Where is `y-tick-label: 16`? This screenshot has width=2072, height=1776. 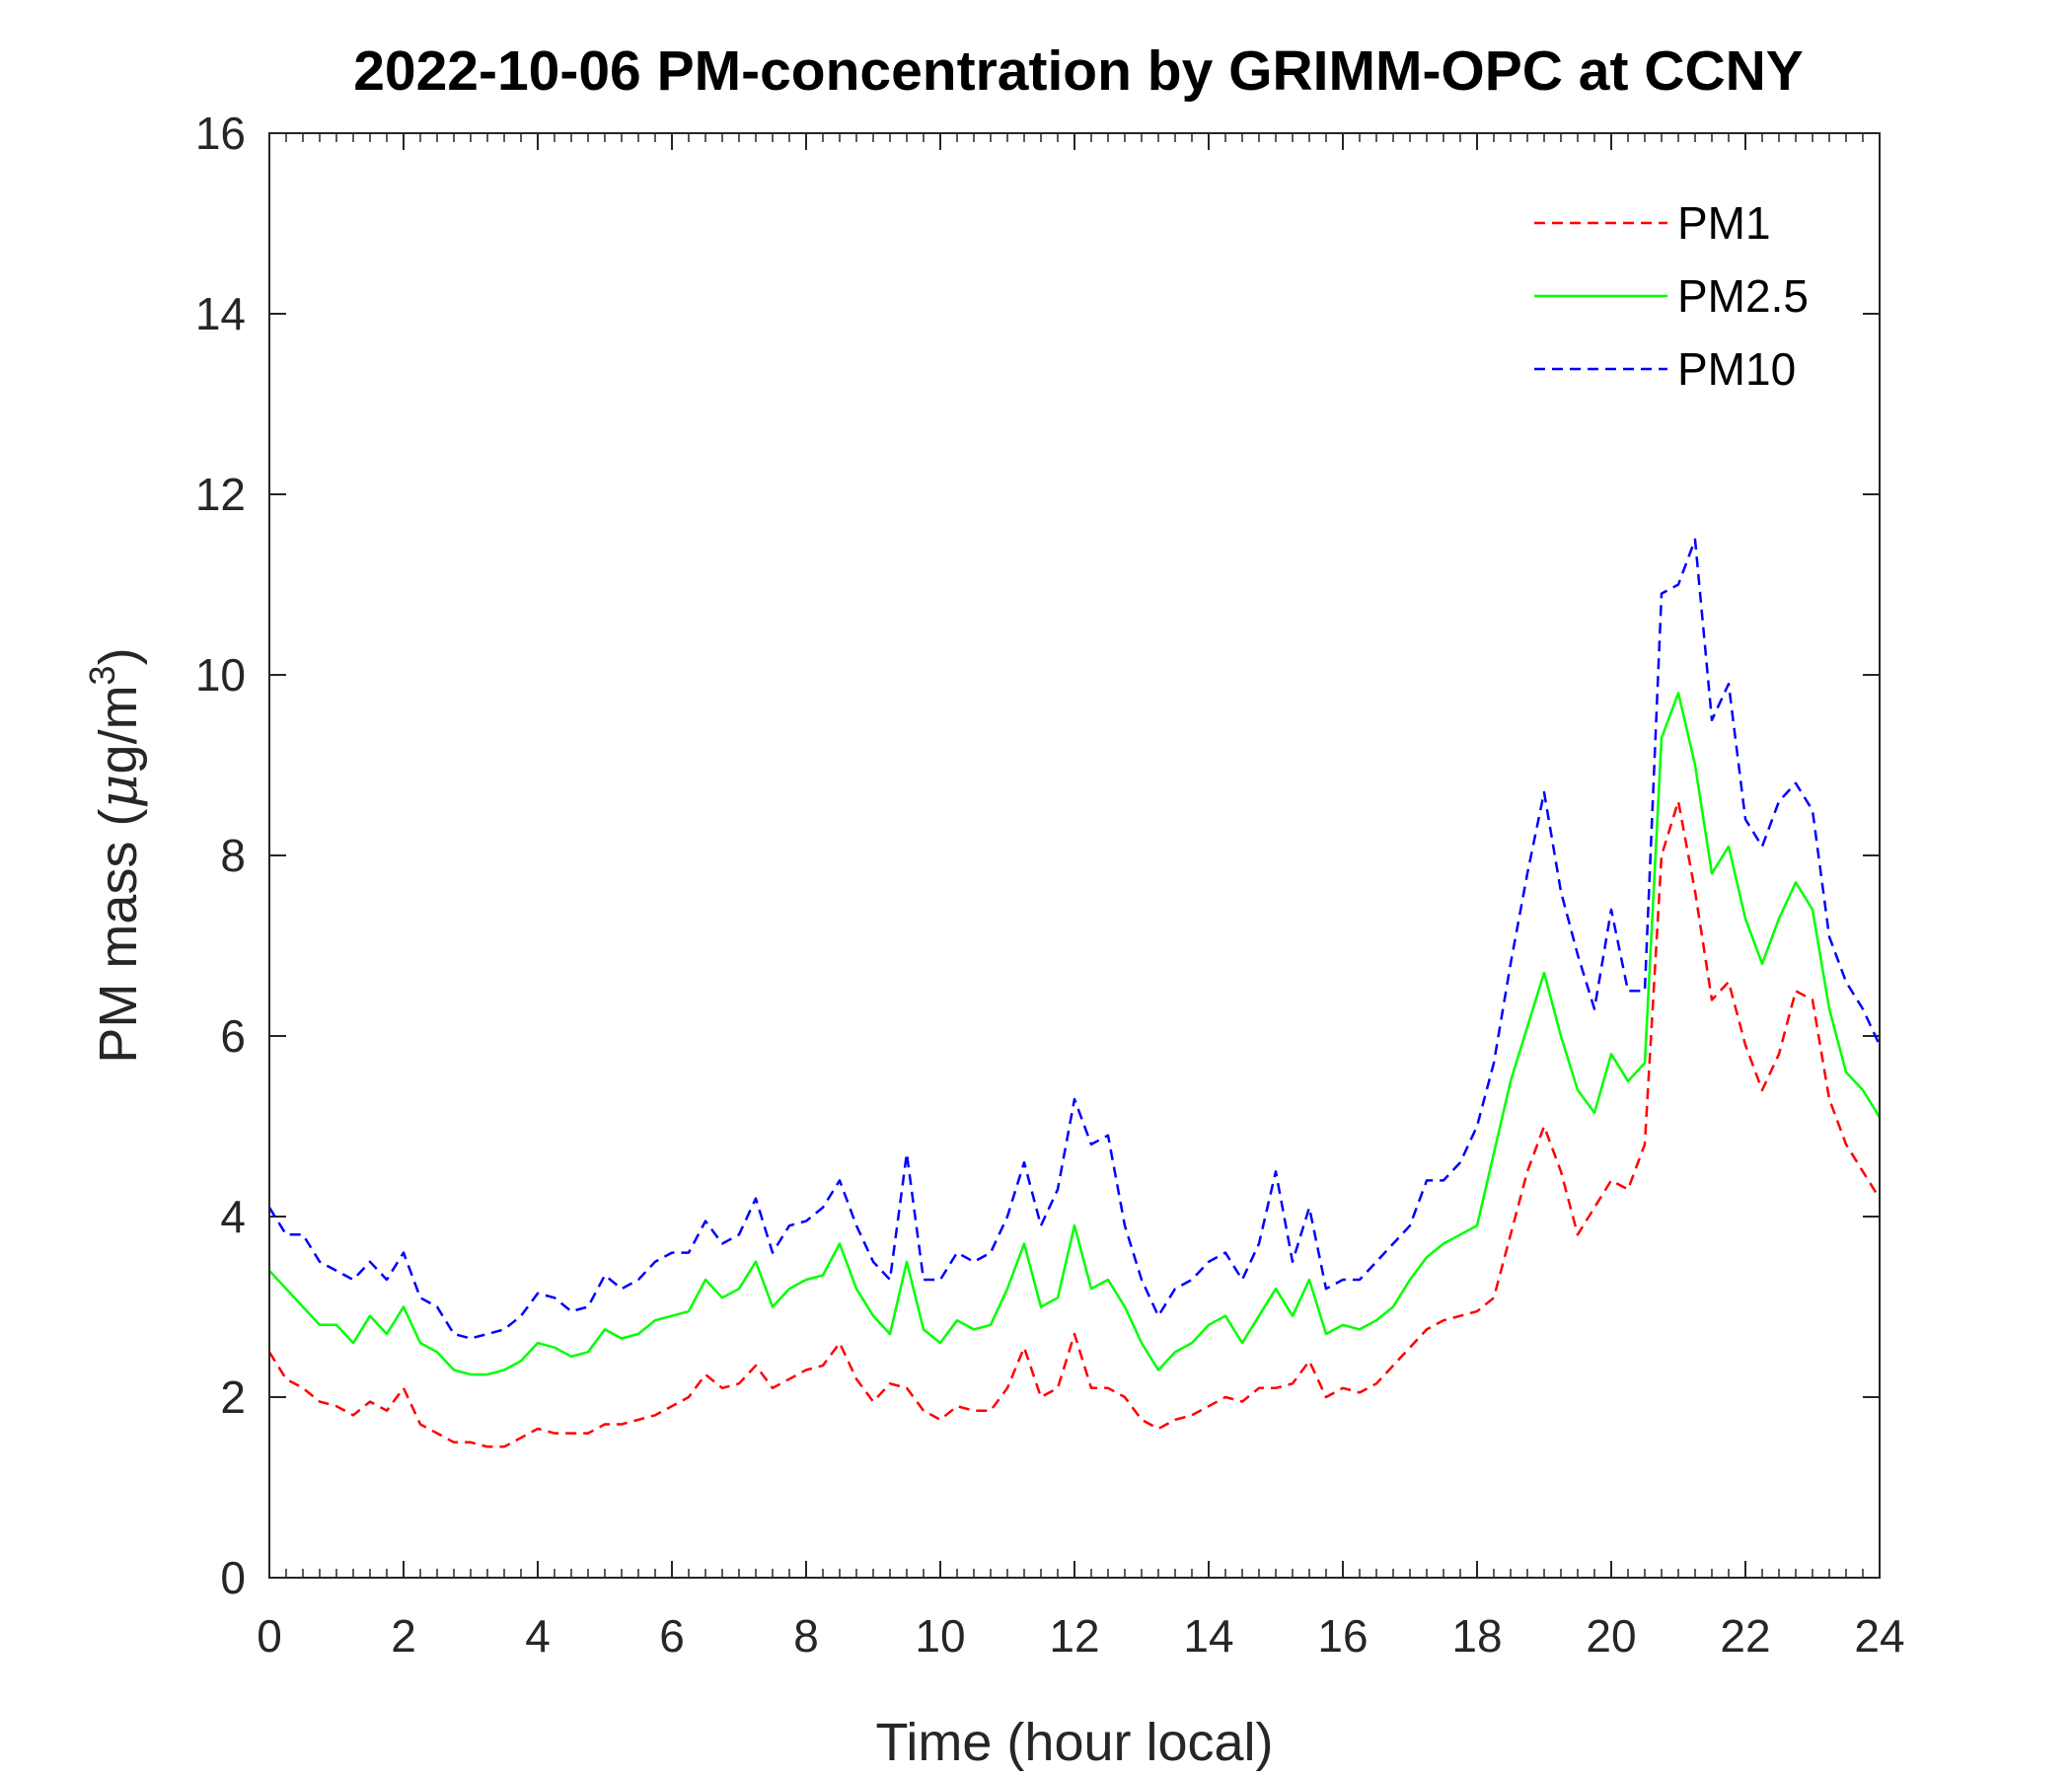 y-tick-label: 16 is located at coordinates (221, 133).